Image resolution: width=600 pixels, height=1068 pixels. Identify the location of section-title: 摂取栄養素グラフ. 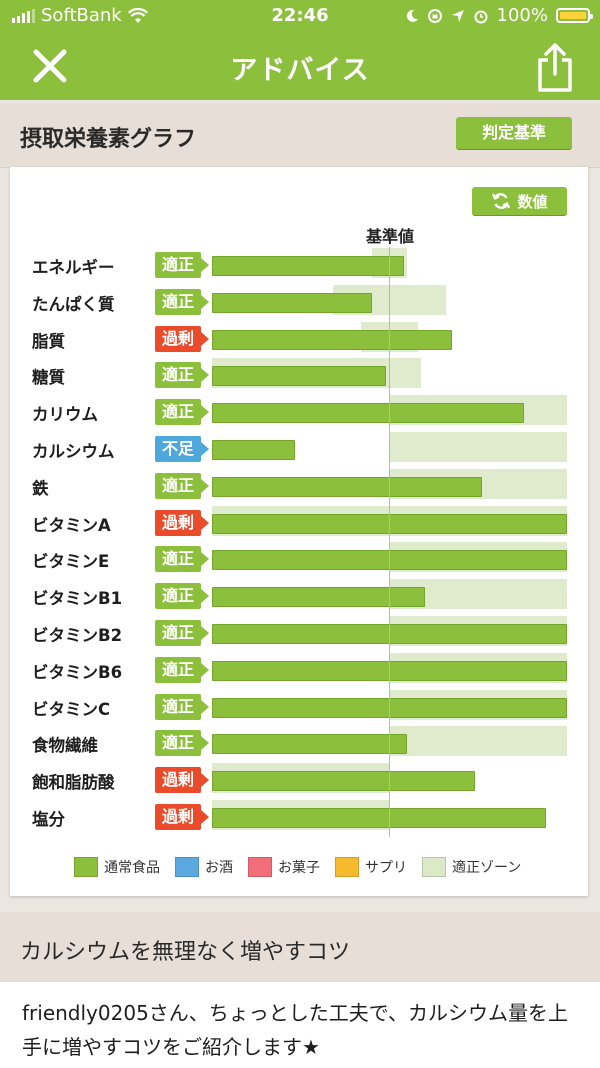
(108, 139).